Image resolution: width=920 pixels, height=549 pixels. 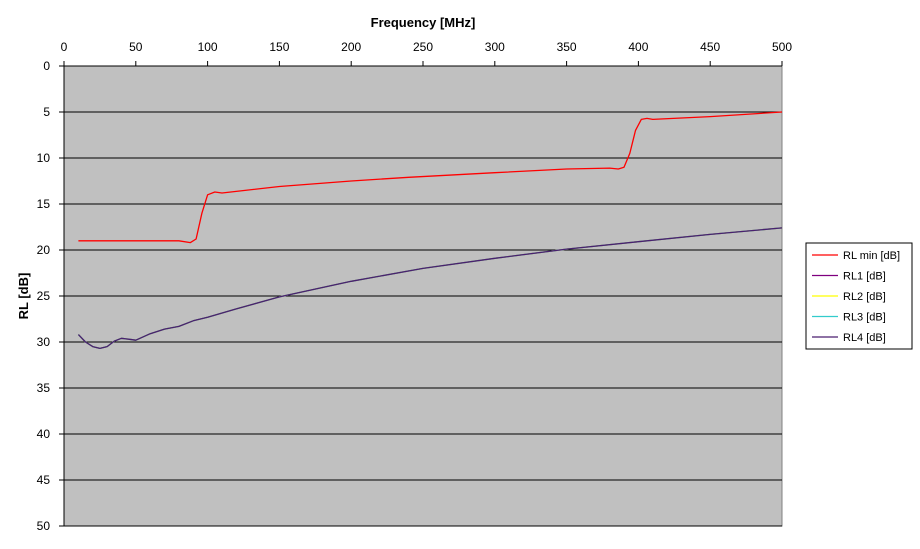 I want to click on x-tick-label-50: 50, so click(x=136, y=47).